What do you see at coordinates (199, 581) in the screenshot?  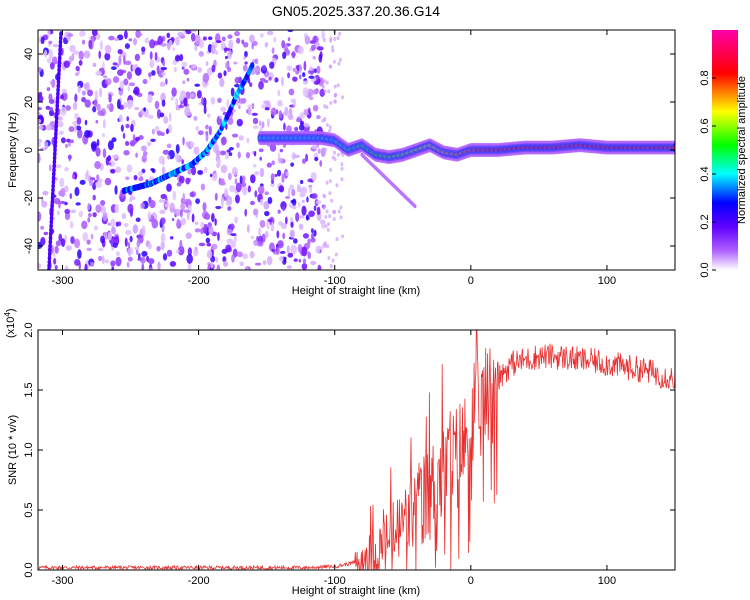 I see `x-tick-label: -200` at bounding box center [199, 581].